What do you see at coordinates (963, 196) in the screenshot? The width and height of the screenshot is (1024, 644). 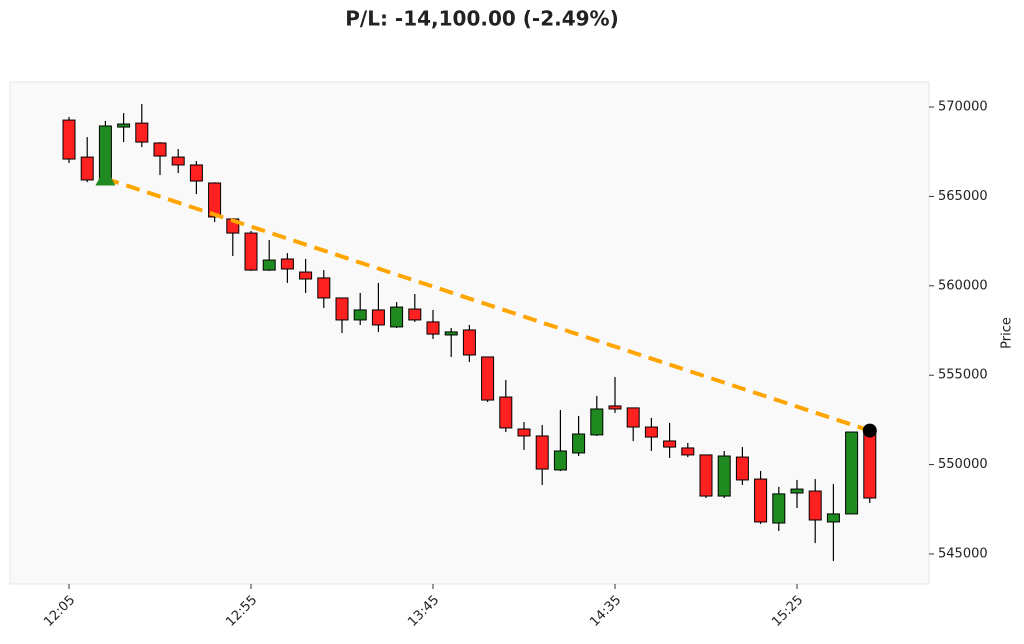 I see `y-tick-label: 565000` at bounding box center [963, 196].